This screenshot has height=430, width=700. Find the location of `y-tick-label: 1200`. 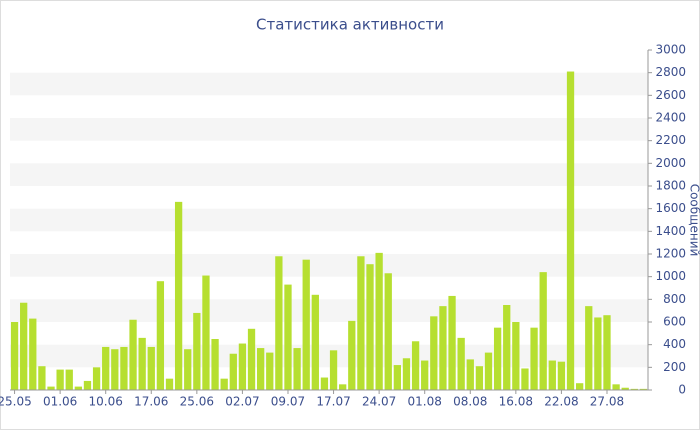

y-tick-label: 1200 is located at coordinates (670, 254).